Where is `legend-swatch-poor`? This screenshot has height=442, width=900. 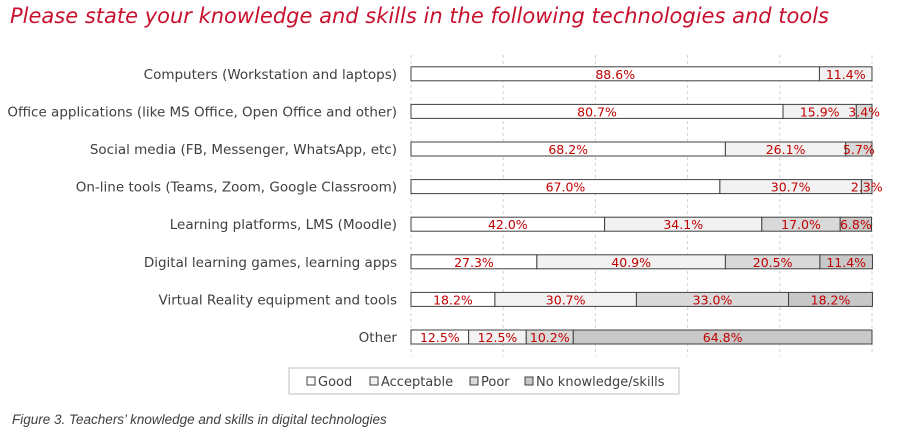 legend-swatch-poor is located at coordinates (474, 381).